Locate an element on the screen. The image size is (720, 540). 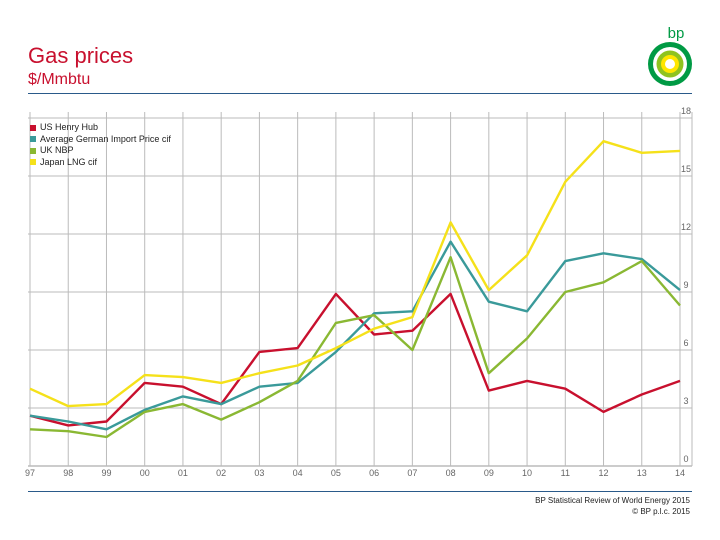
legend-label: Japan LNG cif is located at coordinates (69, 161).